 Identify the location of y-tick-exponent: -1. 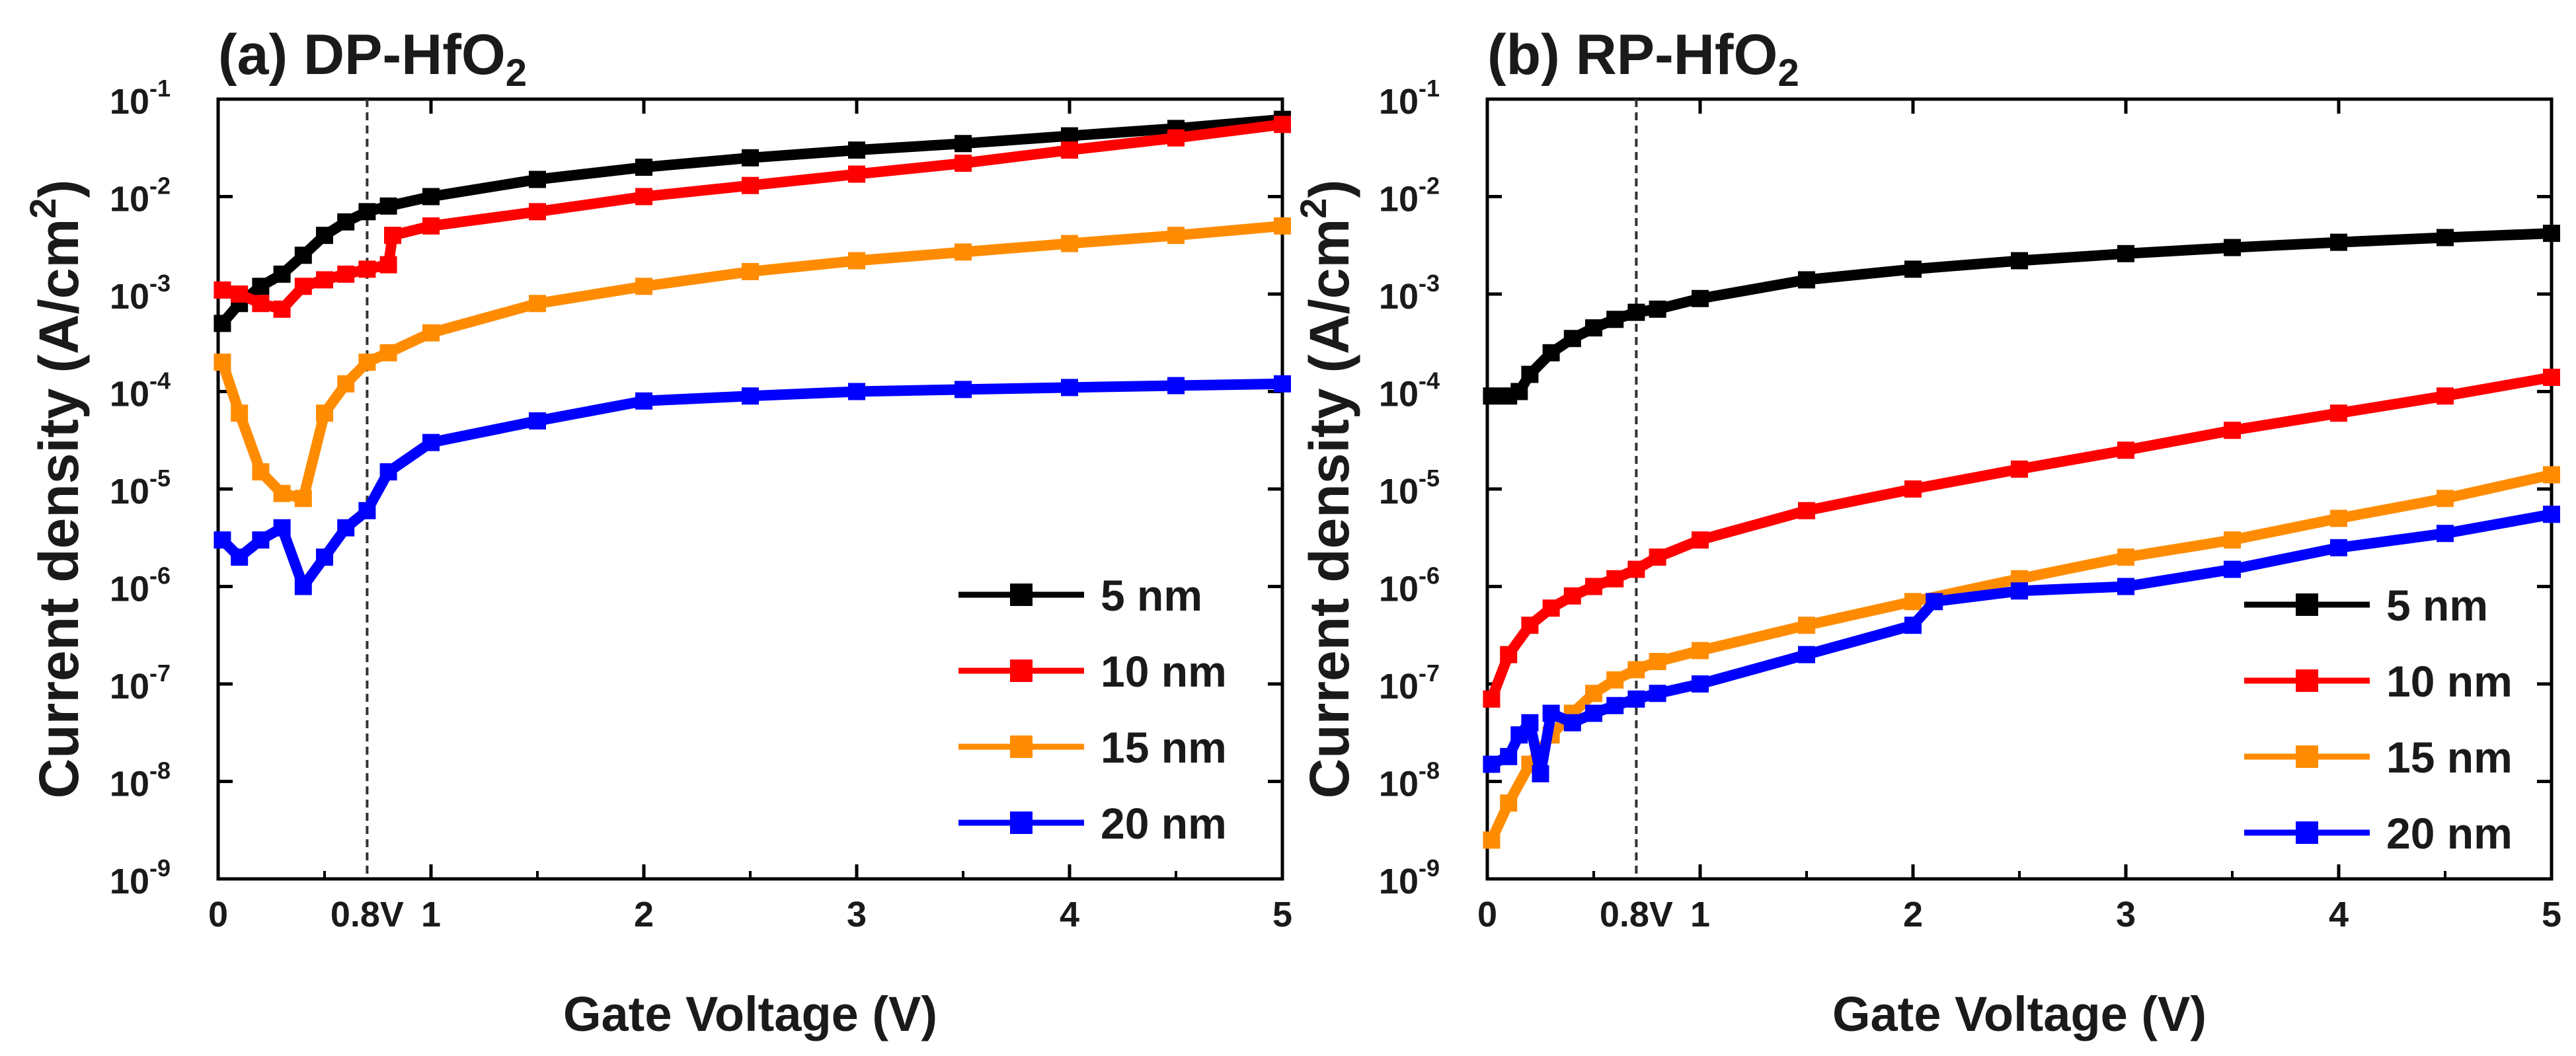
(1429, 88).